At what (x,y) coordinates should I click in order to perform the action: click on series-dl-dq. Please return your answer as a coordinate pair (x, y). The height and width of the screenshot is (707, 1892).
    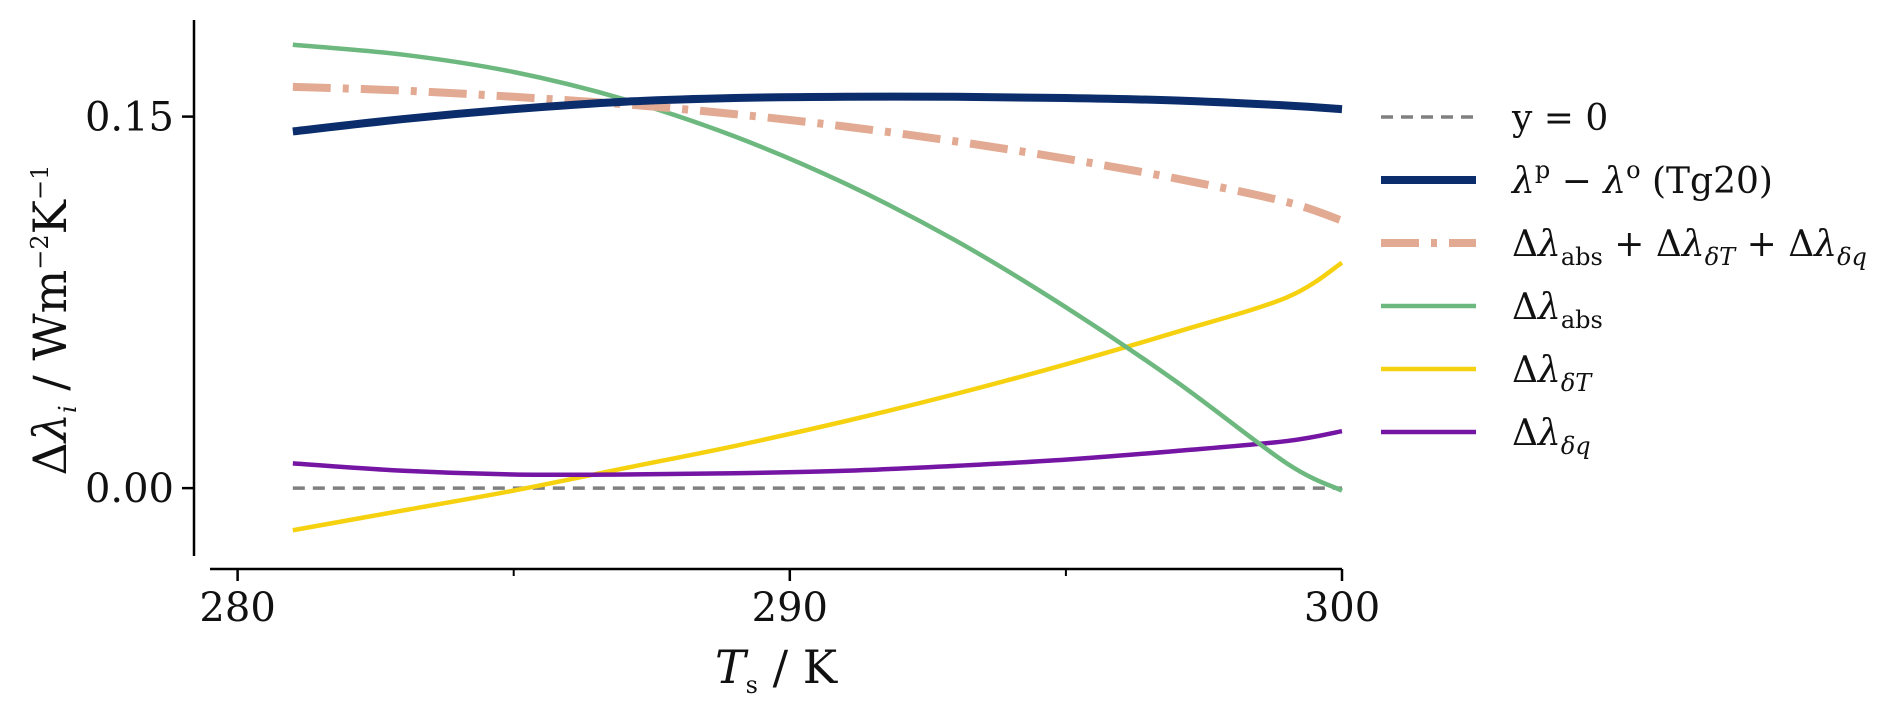
    Looking at the image, I should click on (817, 453).